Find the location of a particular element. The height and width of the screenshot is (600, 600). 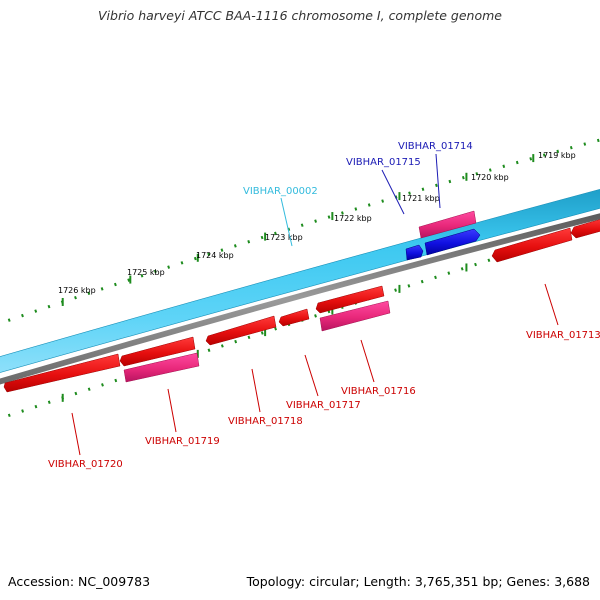

kbp-label-1723: 1723 kbp is located at coordinates (284, 237).